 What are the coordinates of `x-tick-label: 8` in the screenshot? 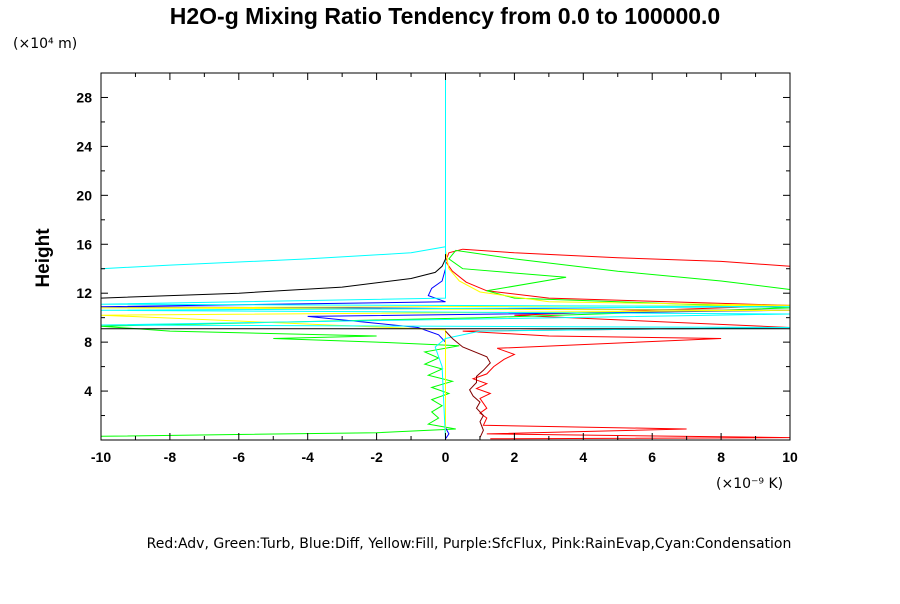 It's located at (721, 457).